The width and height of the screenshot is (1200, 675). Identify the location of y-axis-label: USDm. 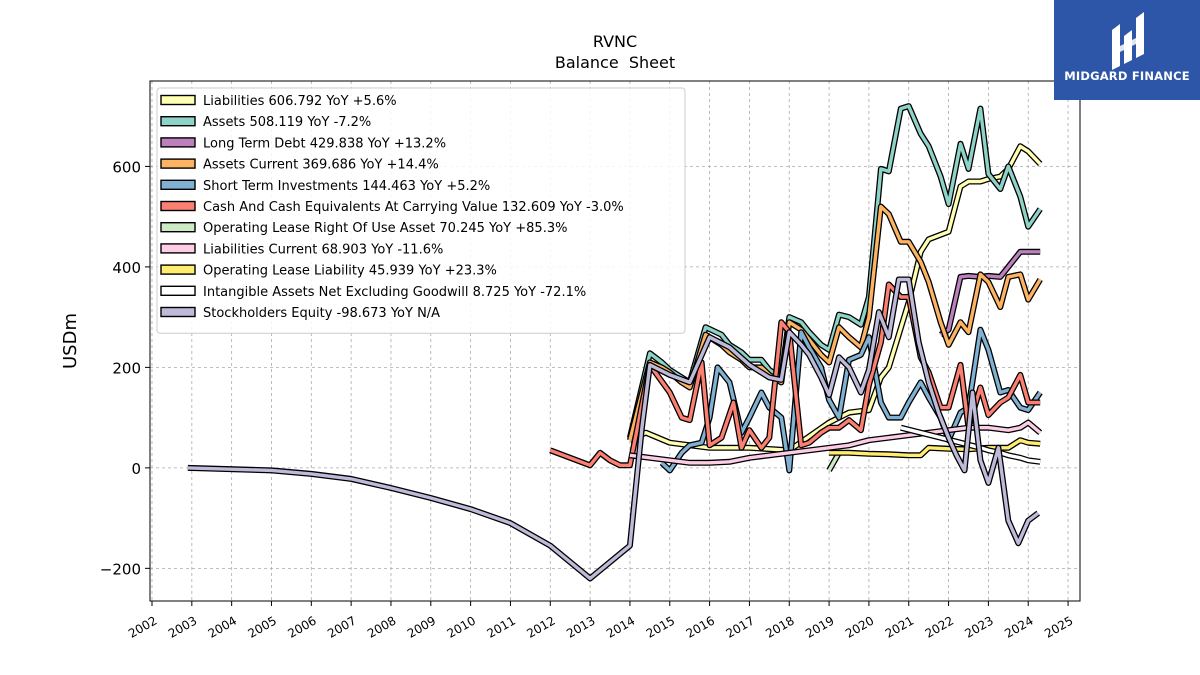
(70, 341).